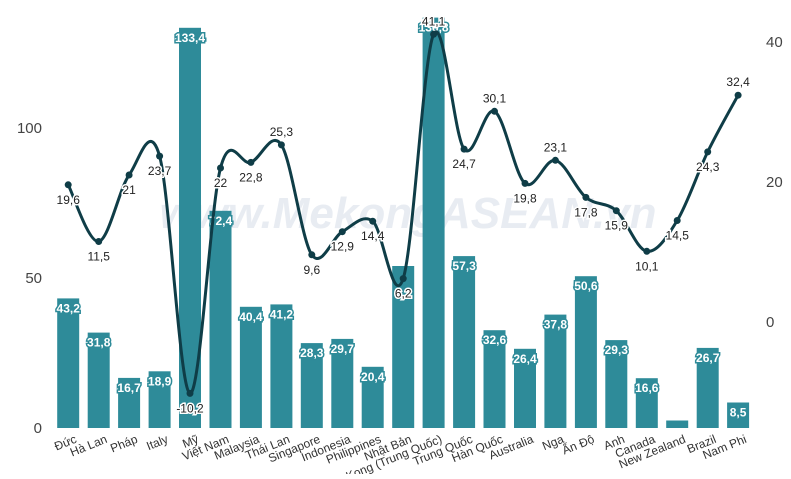 This screenshot has width=791, height=479. I want to click on left-tick-0: 0, so click(38, 428).